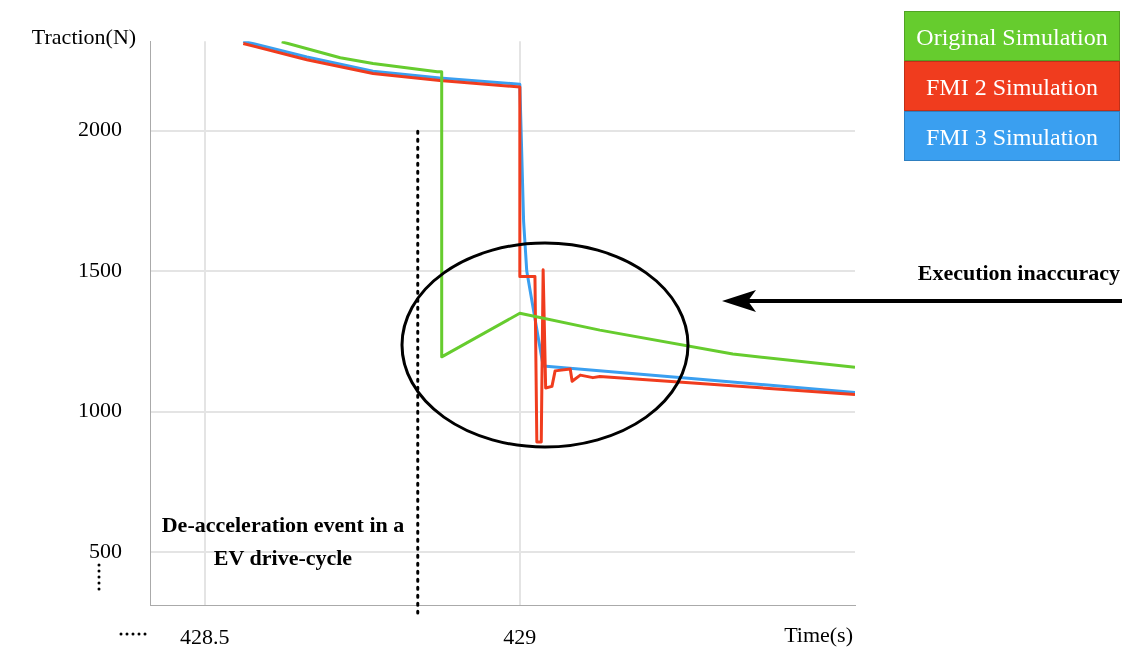 This screenshot has width=1131, height=653. I want to click on annotation: De-acceleration event in a EV drive-cycle, so click(283, 541).